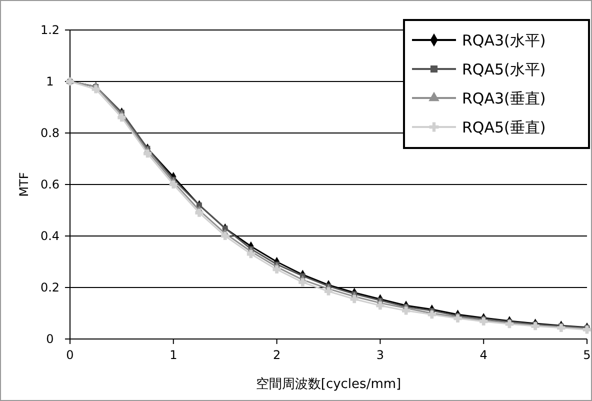 The height and width of the screenshot is (401, 592). Describe the element at coordinates (276, 355) in the screenshot. I see `x-tick-label: 2` at that location.